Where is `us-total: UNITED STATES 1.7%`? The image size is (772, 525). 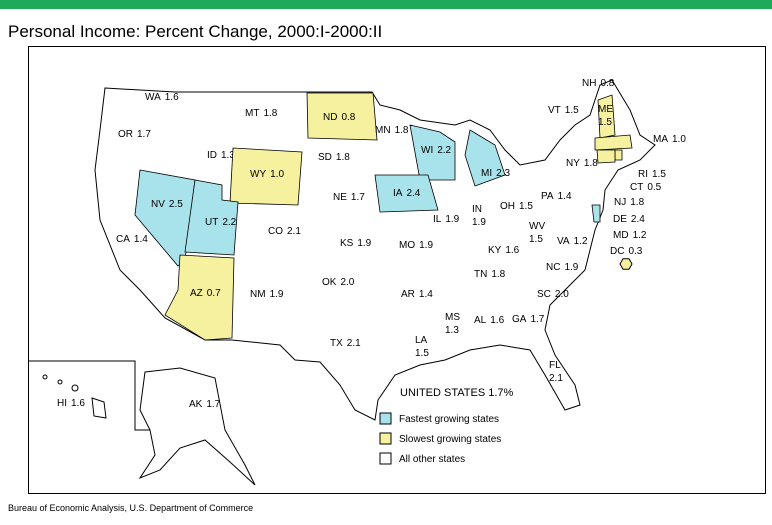
us-total: UNITED STATES 1.7% is located at coordinates (457, 393).